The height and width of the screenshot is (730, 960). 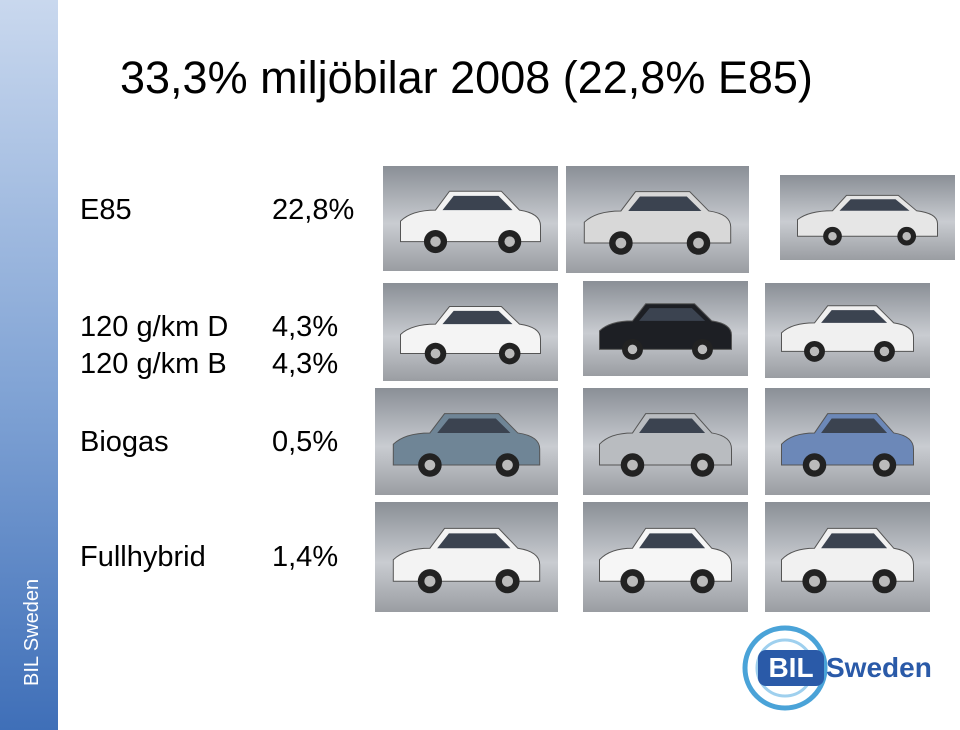 What do you see at coordinates (154, 327) in the screenshot?
I see `row-label: 120 g/km D` at bounding box center [154, 327].